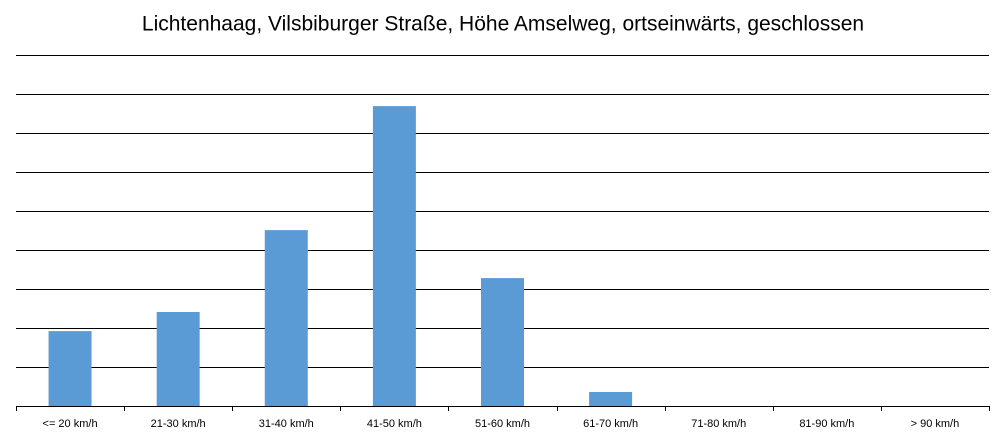 The height and width of the screenshot is (441, 1008). Describe the element at coordinates (394, 424) in the screenshot. I see `x-tick-label: 41-50 km/h` at that location.